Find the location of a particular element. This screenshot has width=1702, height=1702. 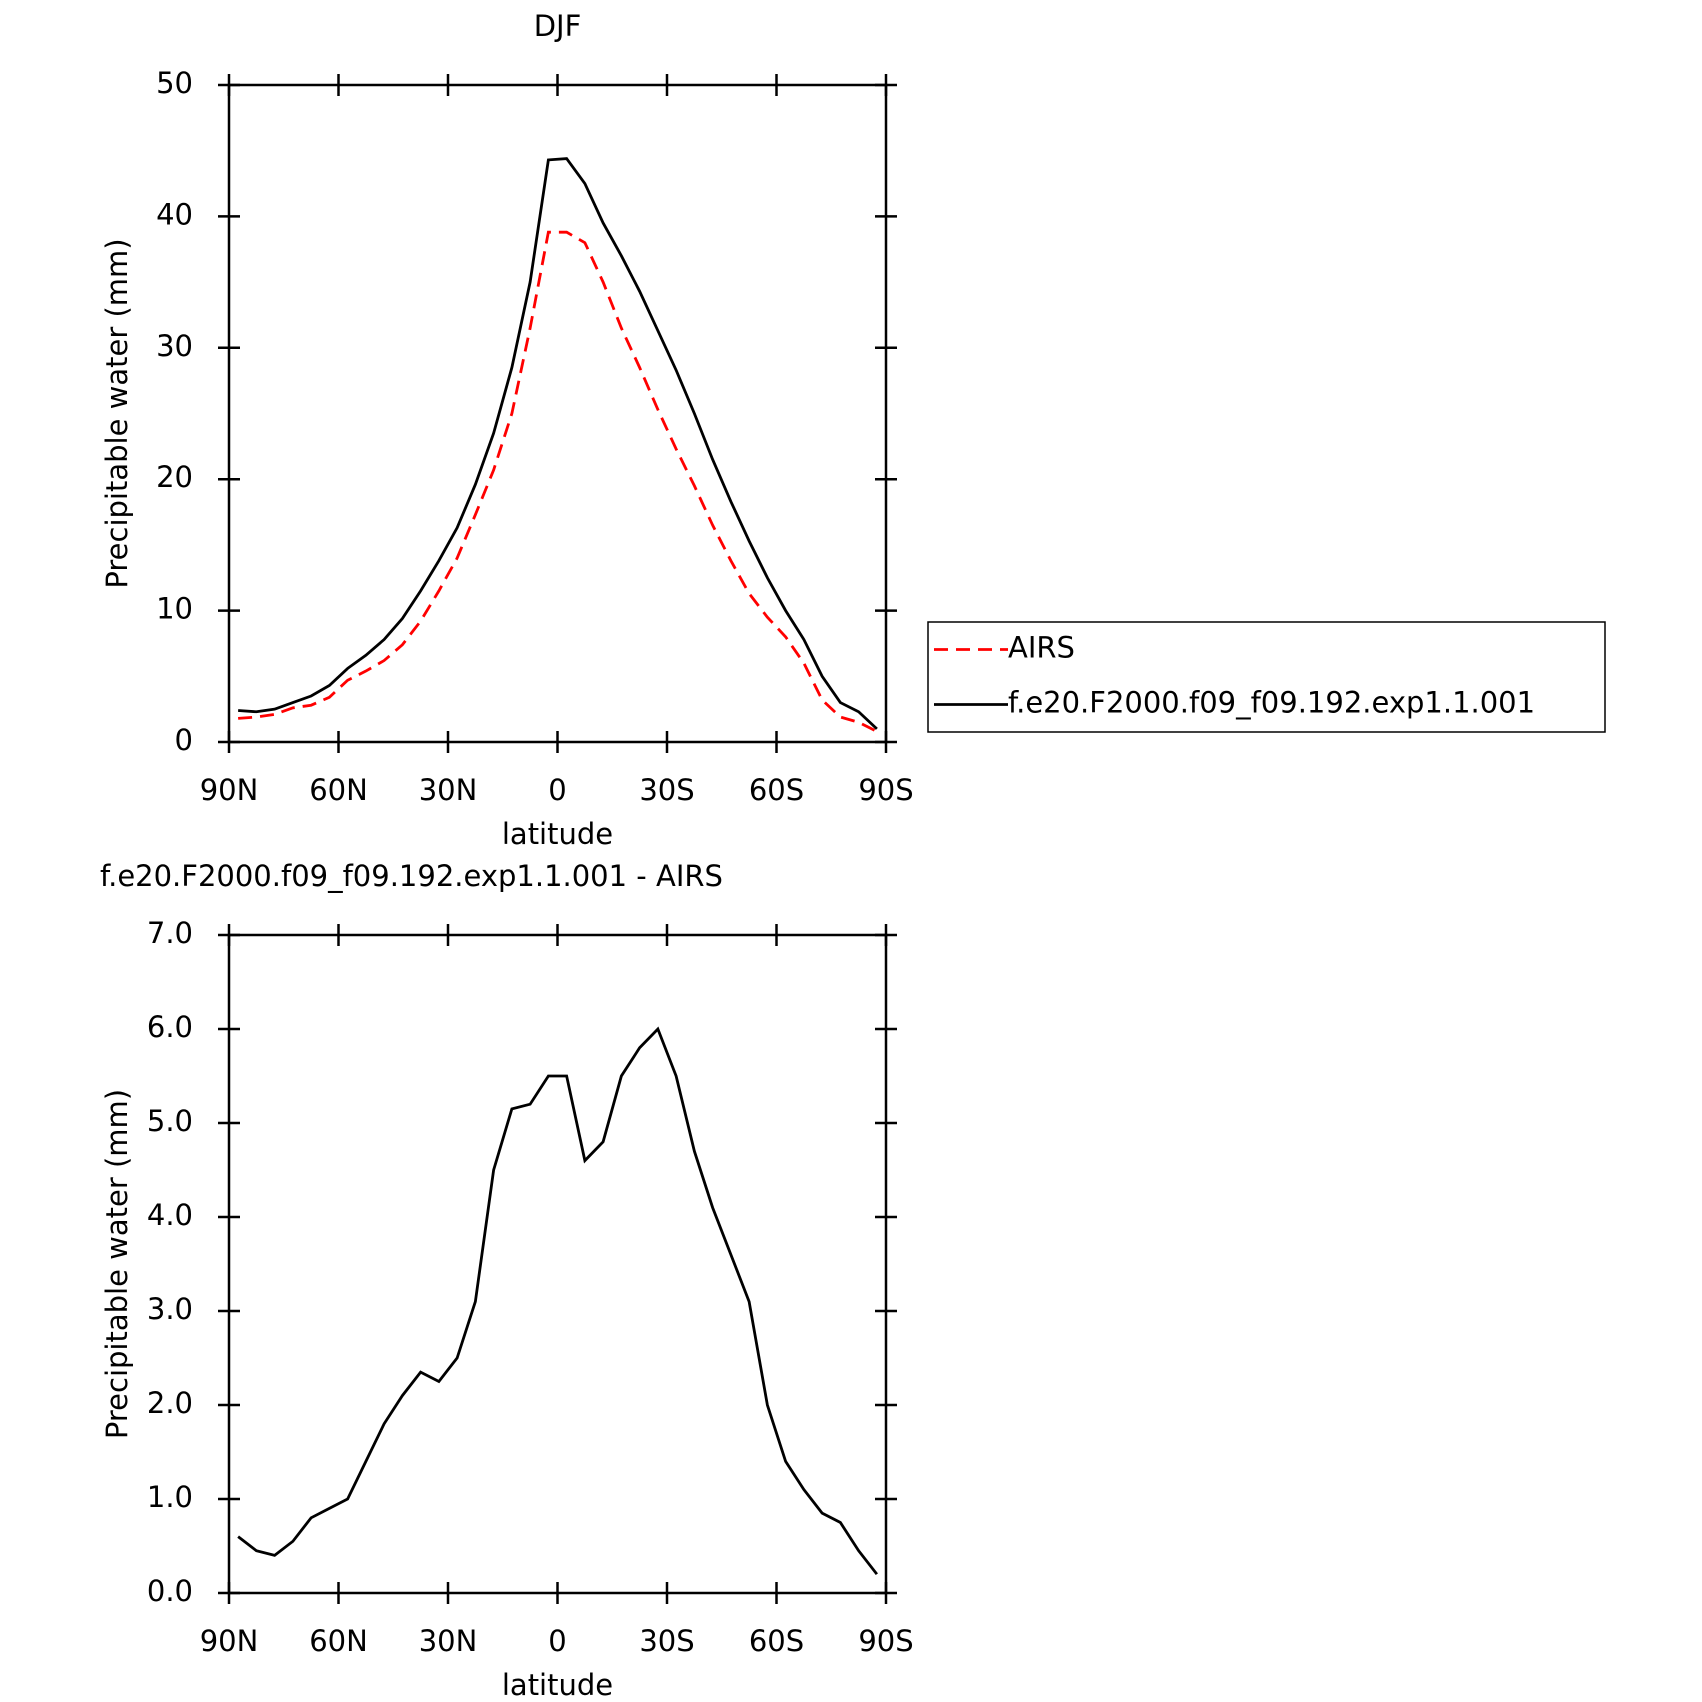

y-tick-label: 2.0 is located at coordinates (170, 1403).